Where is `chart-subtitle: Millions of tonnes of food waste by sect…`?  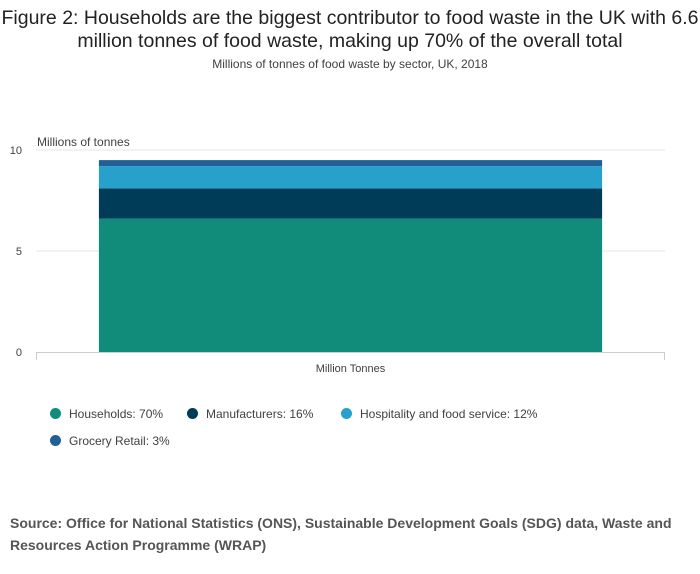 chart-subtitle: Millions of tonnes of food waste by sect… is located at coordinates (350, 64).